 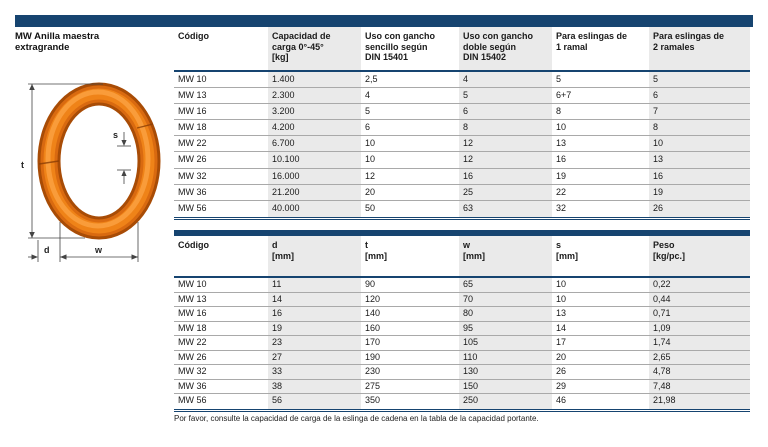 What do you see at coordinates (505, 401) in the screenshot?
I see `cell-w-mm: 250` at bounding box center [505, 401].